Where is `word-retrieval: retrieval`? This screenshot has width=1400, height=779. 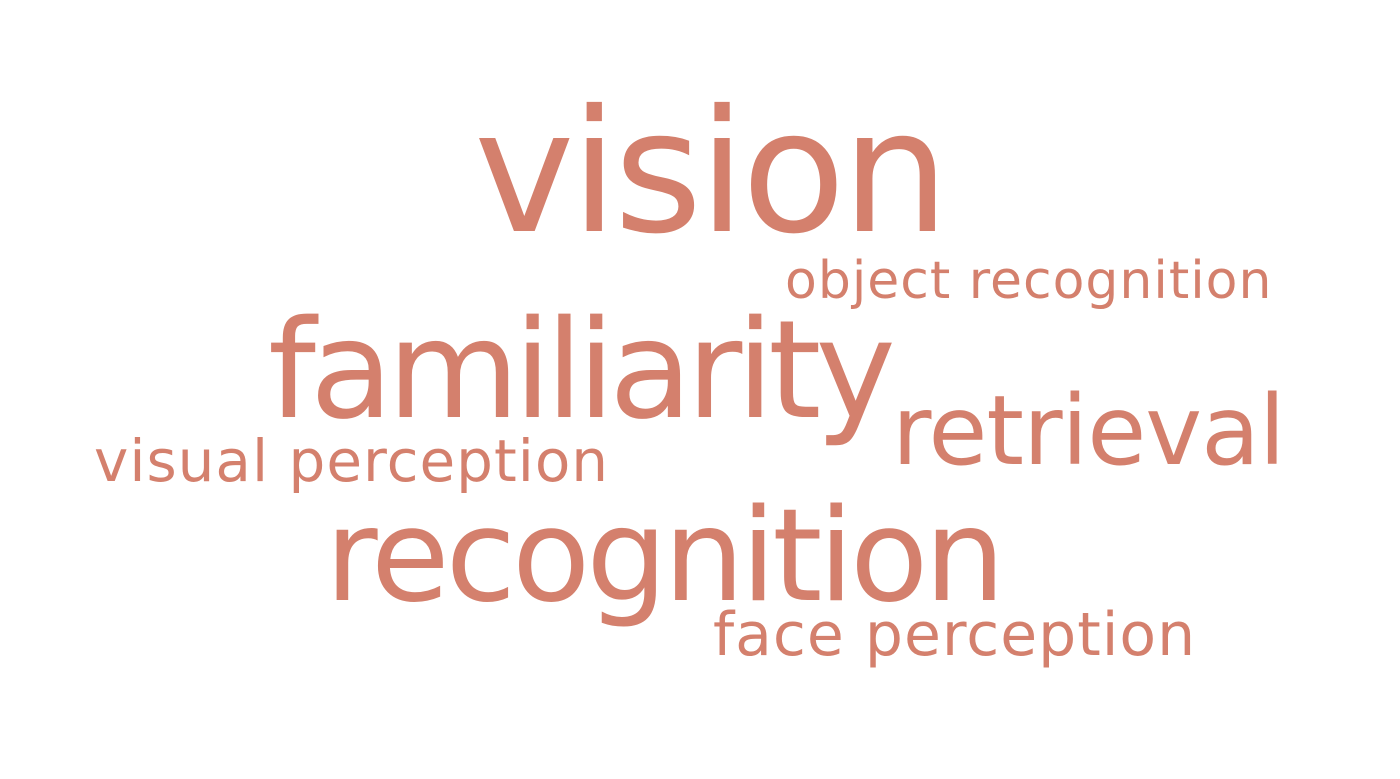 word-retrieval: retrieval is located at coordinates (1089, 431).